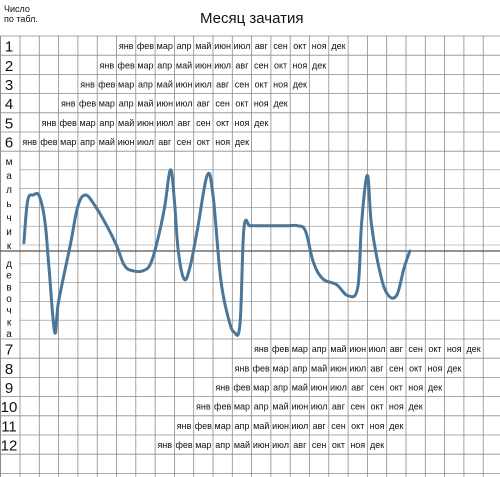  What do you see at coordinates (9, 47) in the screenshot?
I see `row-label: 1` at bounding box center [9, 47].